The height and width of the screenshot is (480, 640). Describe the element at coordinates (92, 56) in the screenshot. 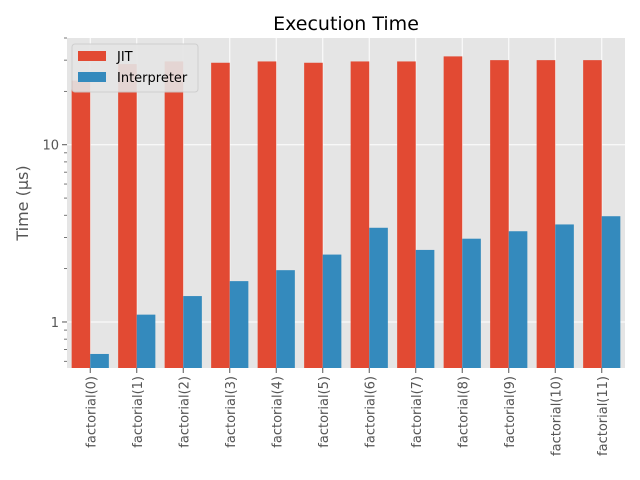

I see `legend-swatch-jit` at that location.